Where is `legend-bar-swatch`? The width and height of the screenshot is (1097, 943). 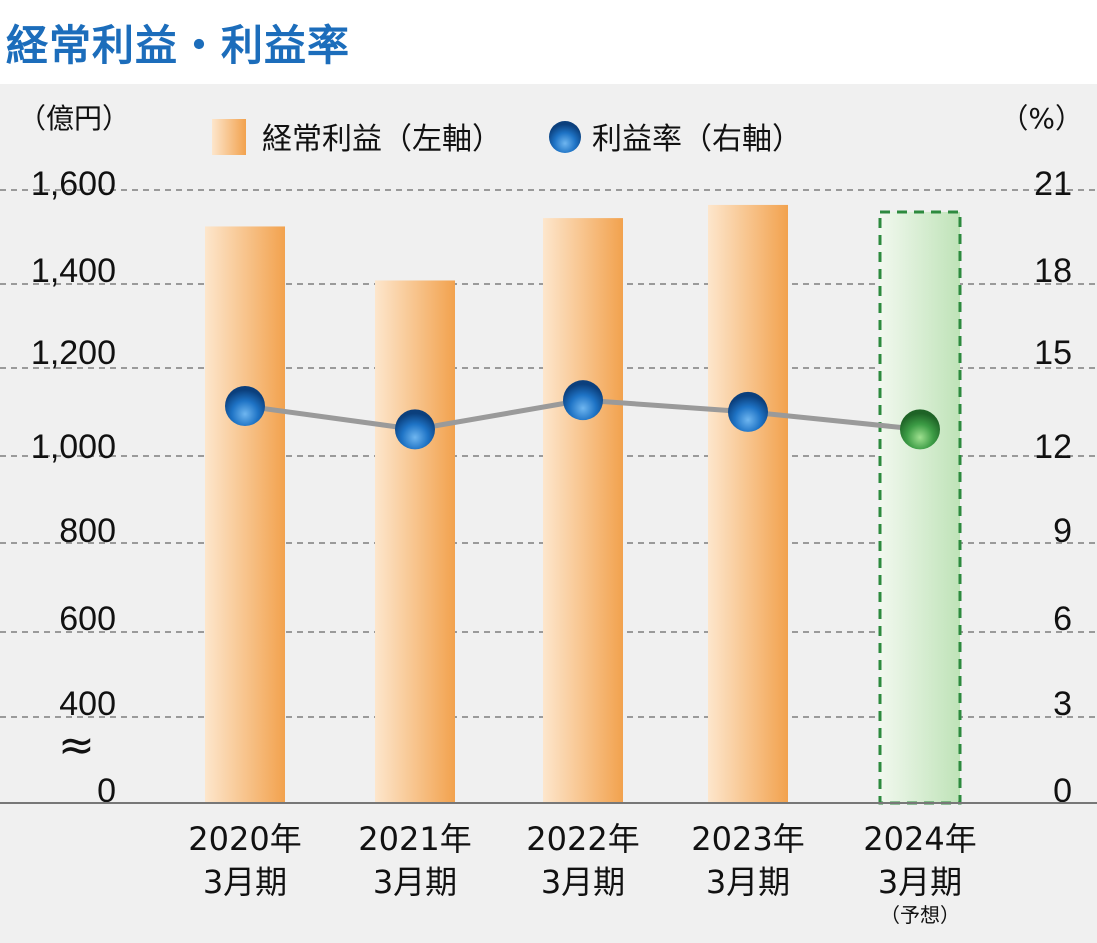
legend-bar-swatch is located at coordinates (229, 137).